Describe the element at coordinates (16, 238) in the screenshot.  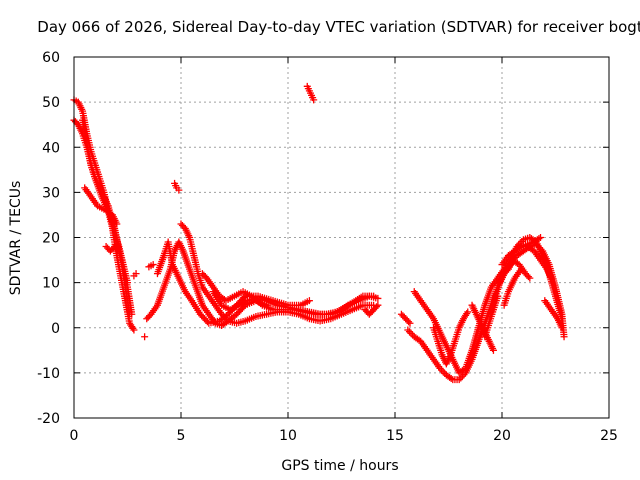
I see `y-axis-label: SDTVAR / TECUs` at that location.